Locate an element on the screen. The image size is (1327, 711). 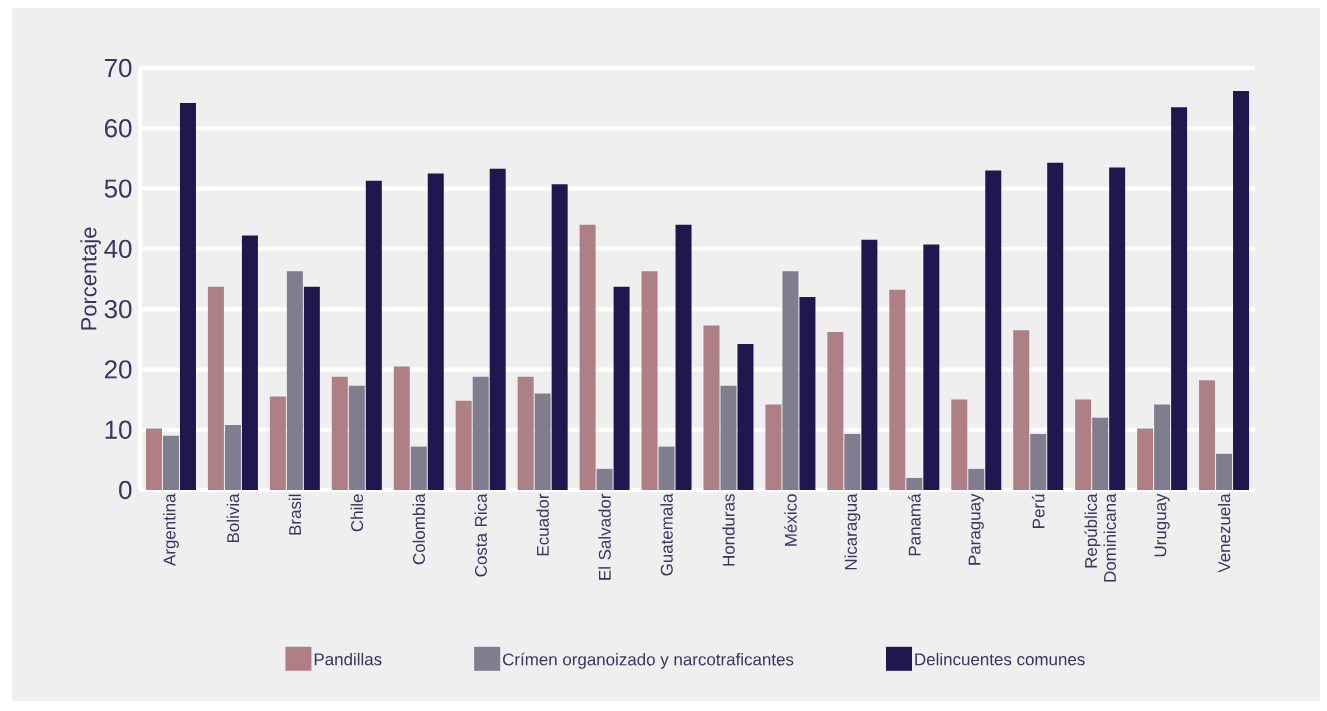
x-tick-label: Venezuela is located at coordinates (1224, 533).